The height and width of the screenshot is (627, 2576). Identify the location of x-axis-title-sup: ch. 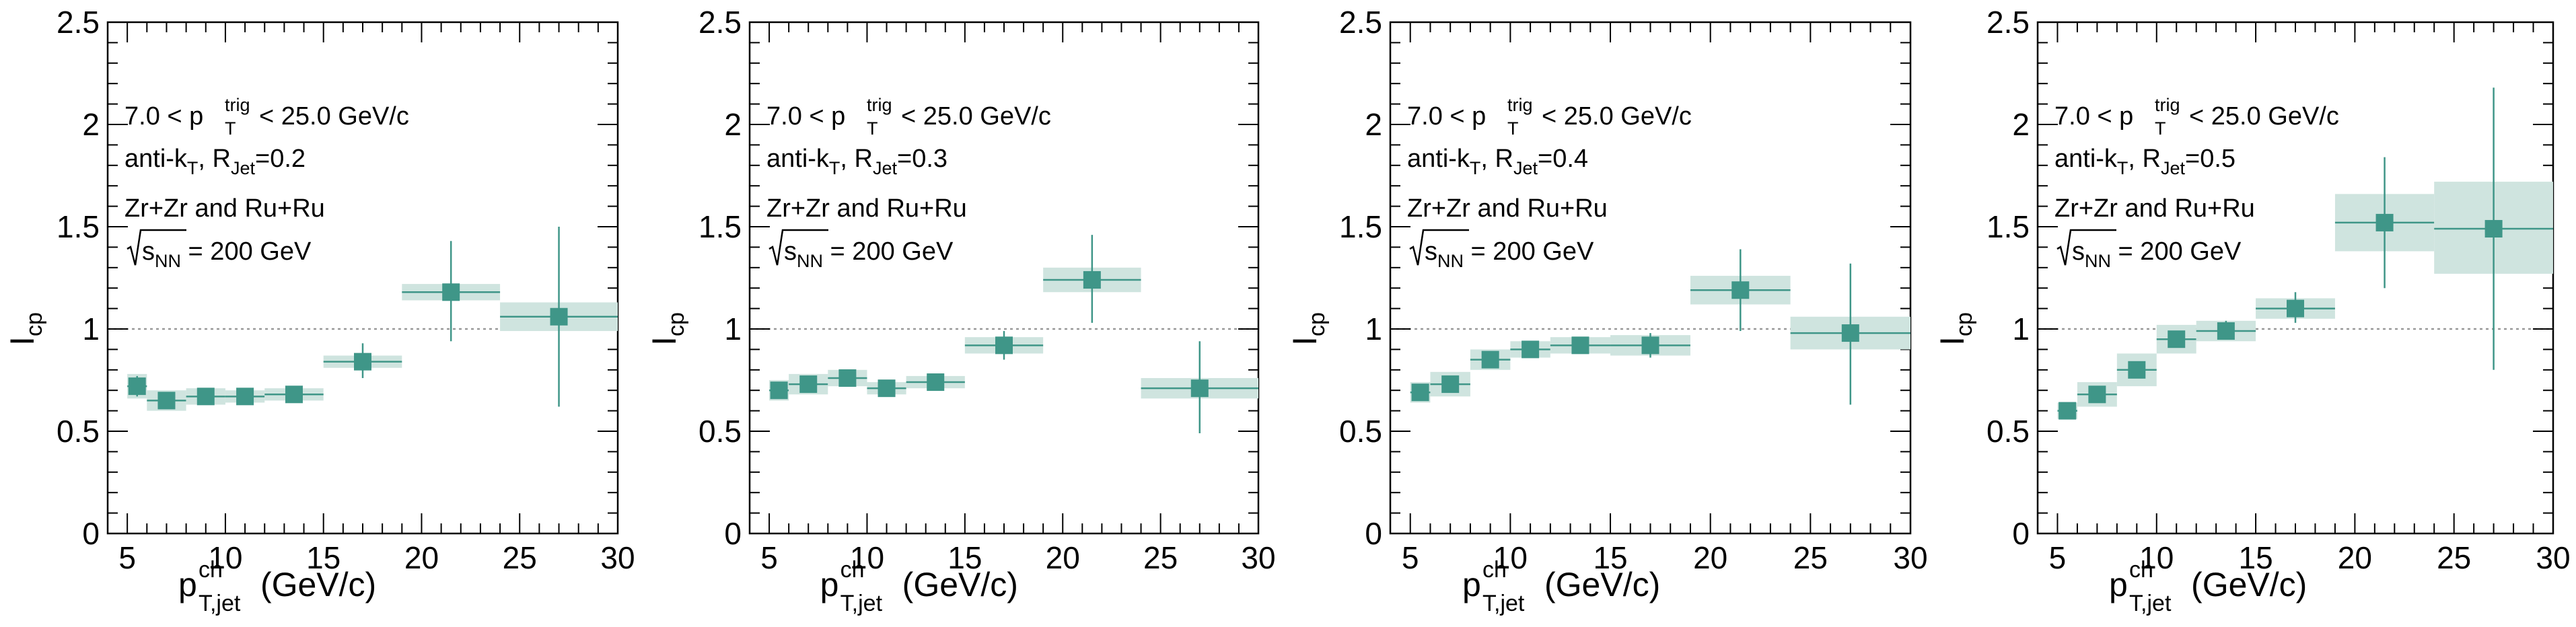
(2141, 570).